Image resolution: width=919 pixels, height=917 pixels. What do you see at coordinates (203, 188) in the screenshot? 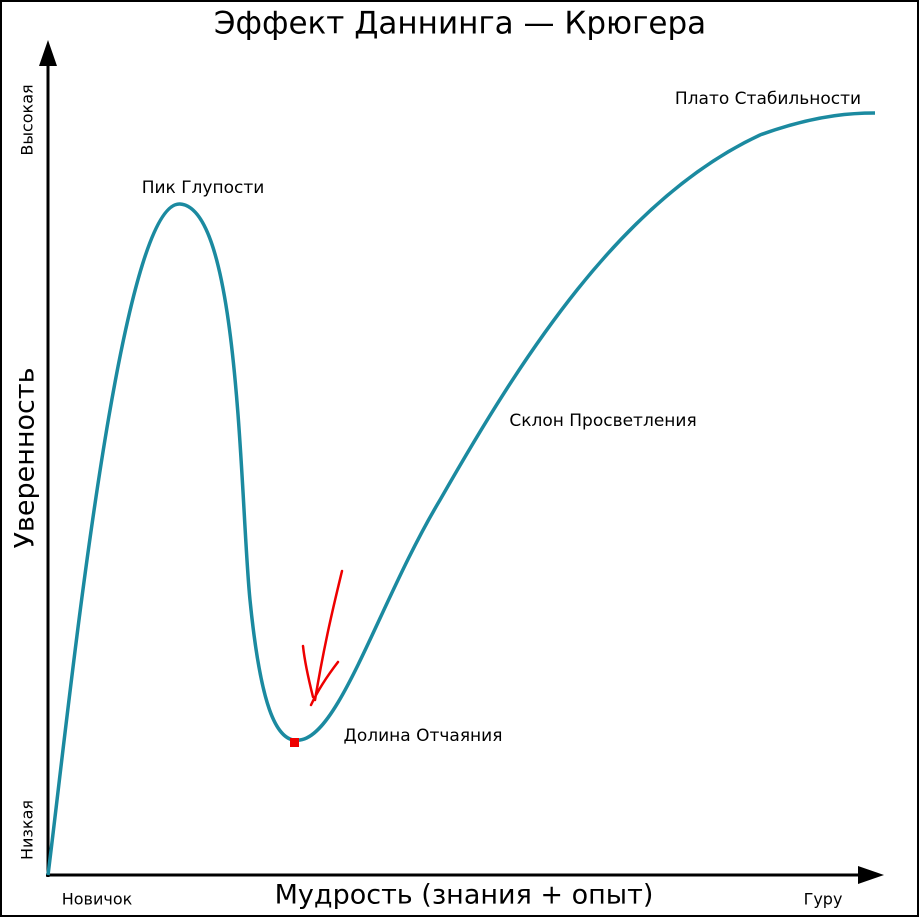
I see `annotation: Пик Глупости` at bounding box center [203, 188].